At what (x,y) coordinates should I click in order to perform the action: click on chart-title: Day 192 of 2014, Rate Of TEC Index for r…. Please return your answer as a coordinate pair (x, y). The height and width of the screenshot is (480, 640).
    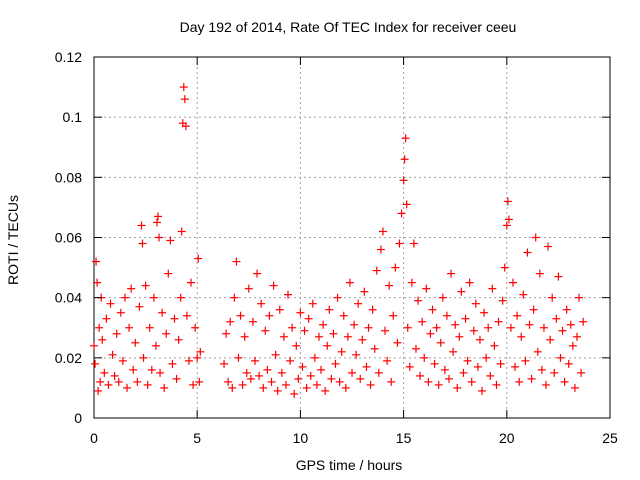
    Looking at the image, I should click on (348, 27).